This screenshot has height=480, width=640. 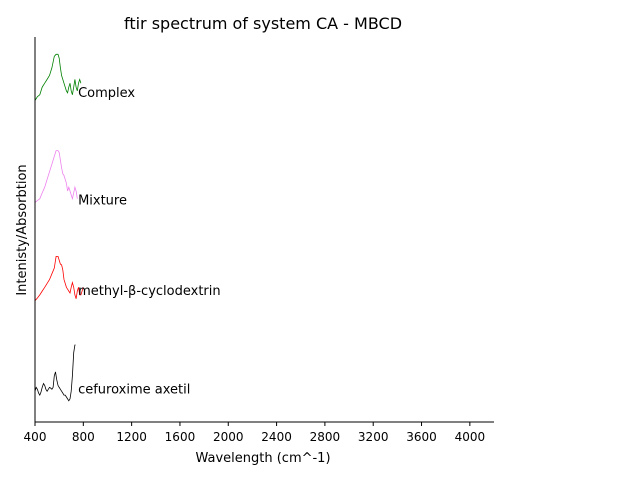 I want to click on x-tick-label: 3600, so click(x=421, y=437).